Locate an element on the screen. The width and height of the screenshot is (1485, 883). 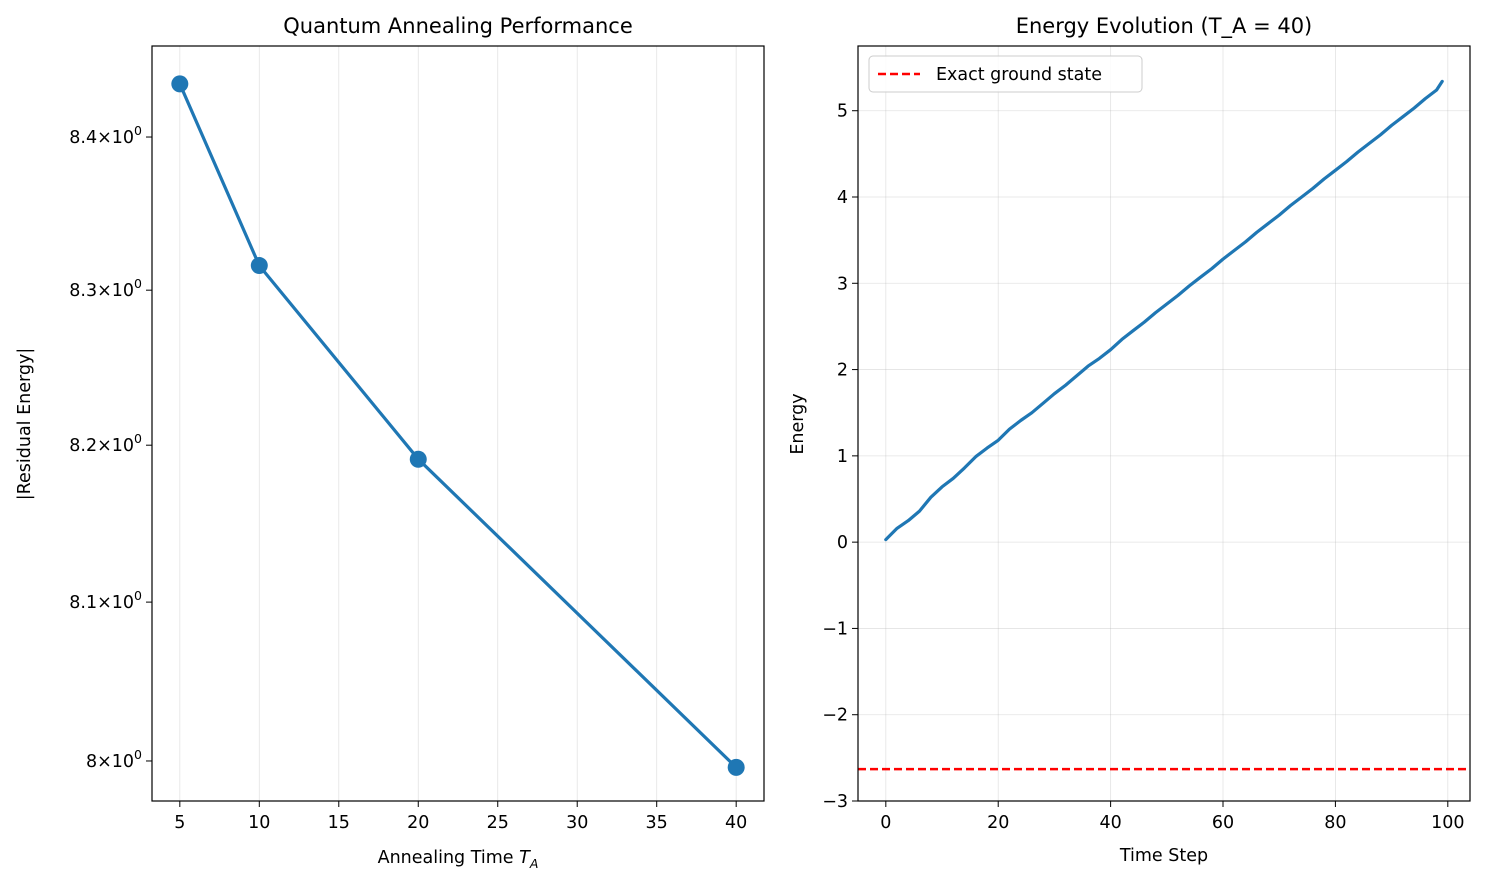
chart-title: Energy Evolution (T_A = 40) is located at coordinates (1164, 26).